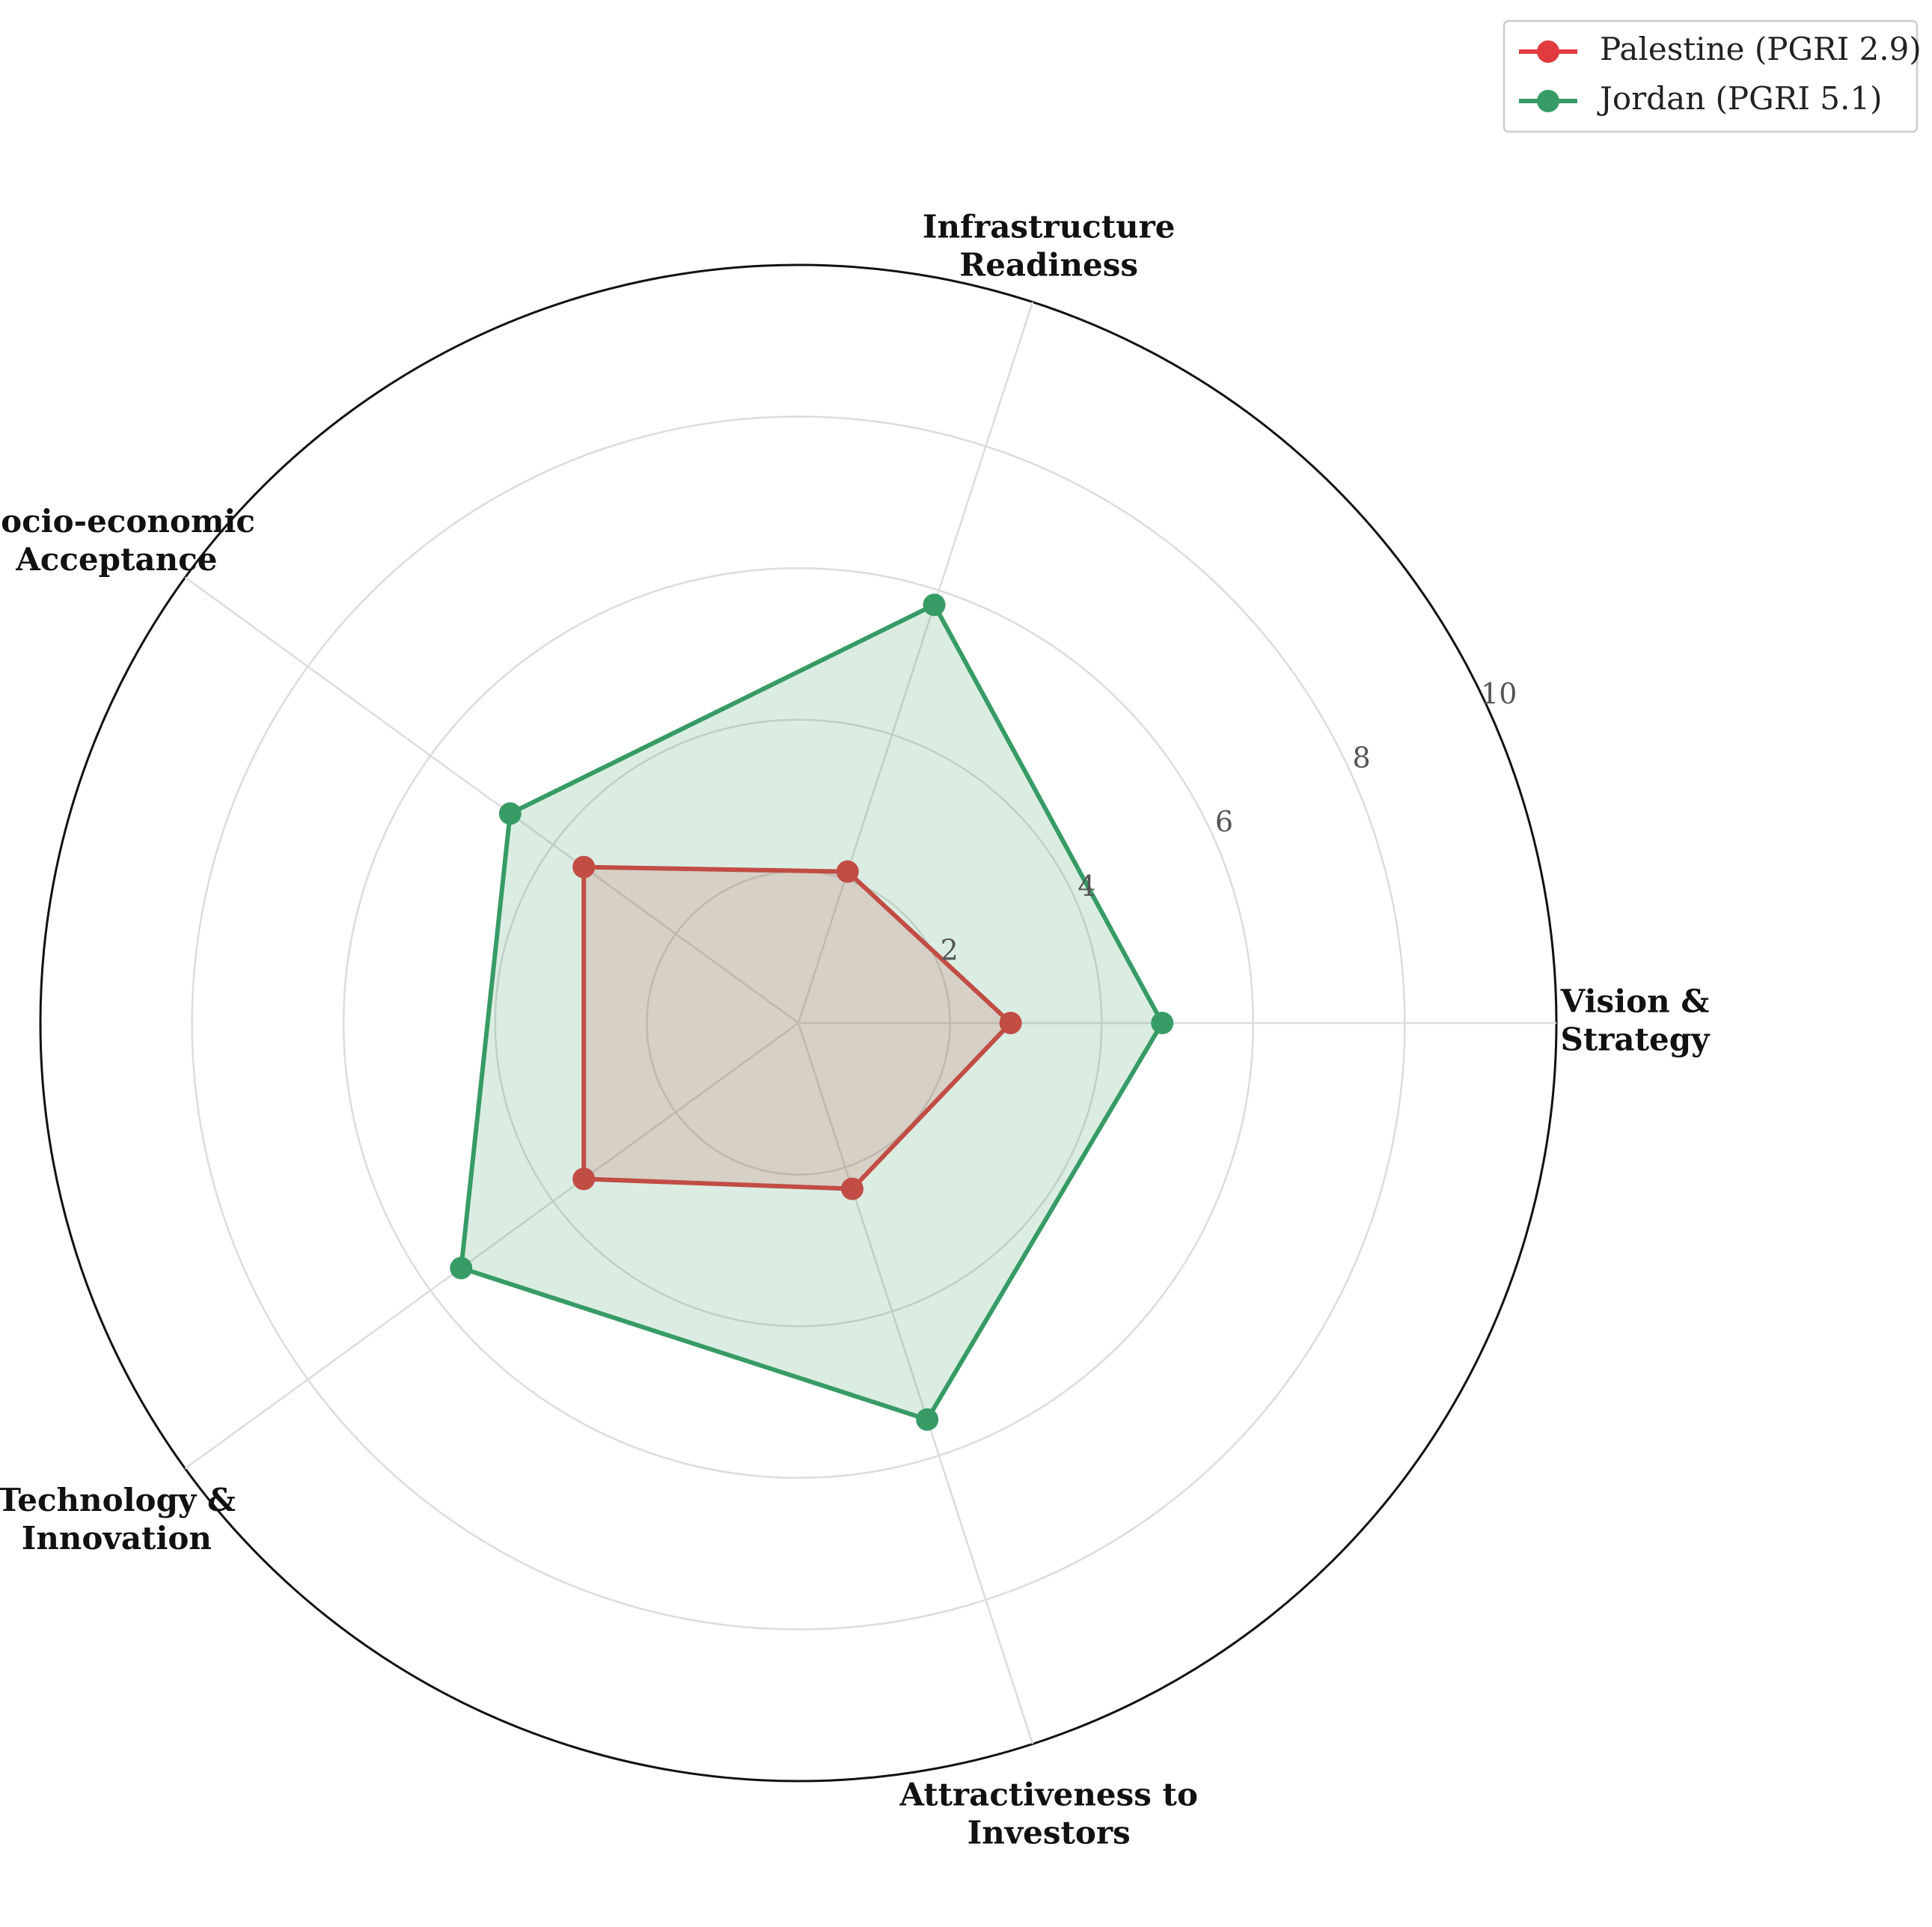  I want to click on category-label: Socio-economic Acceptance, so click(128, 540).